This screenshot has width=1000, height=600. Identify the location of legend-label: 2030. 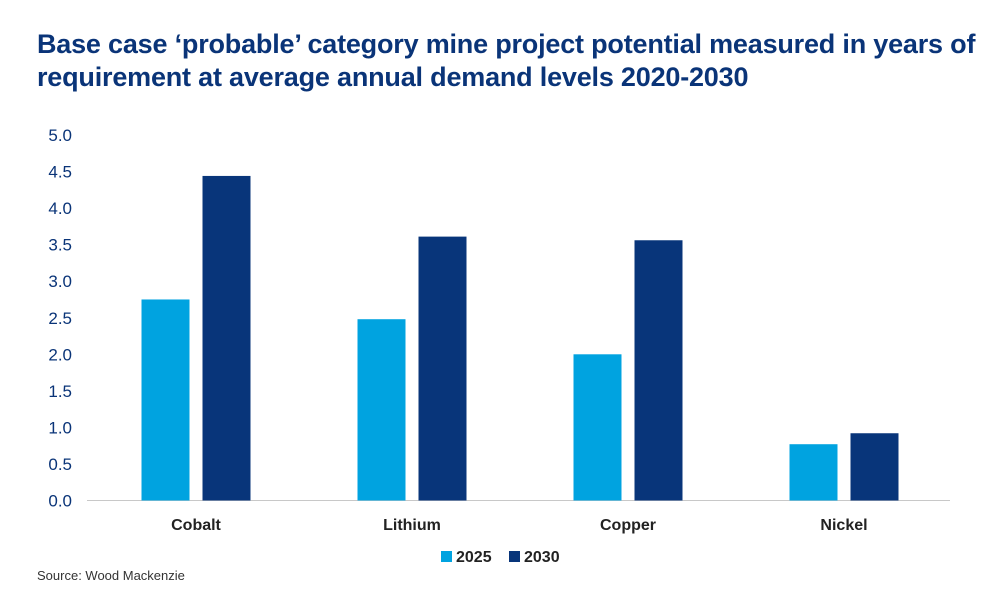
(542, 557).